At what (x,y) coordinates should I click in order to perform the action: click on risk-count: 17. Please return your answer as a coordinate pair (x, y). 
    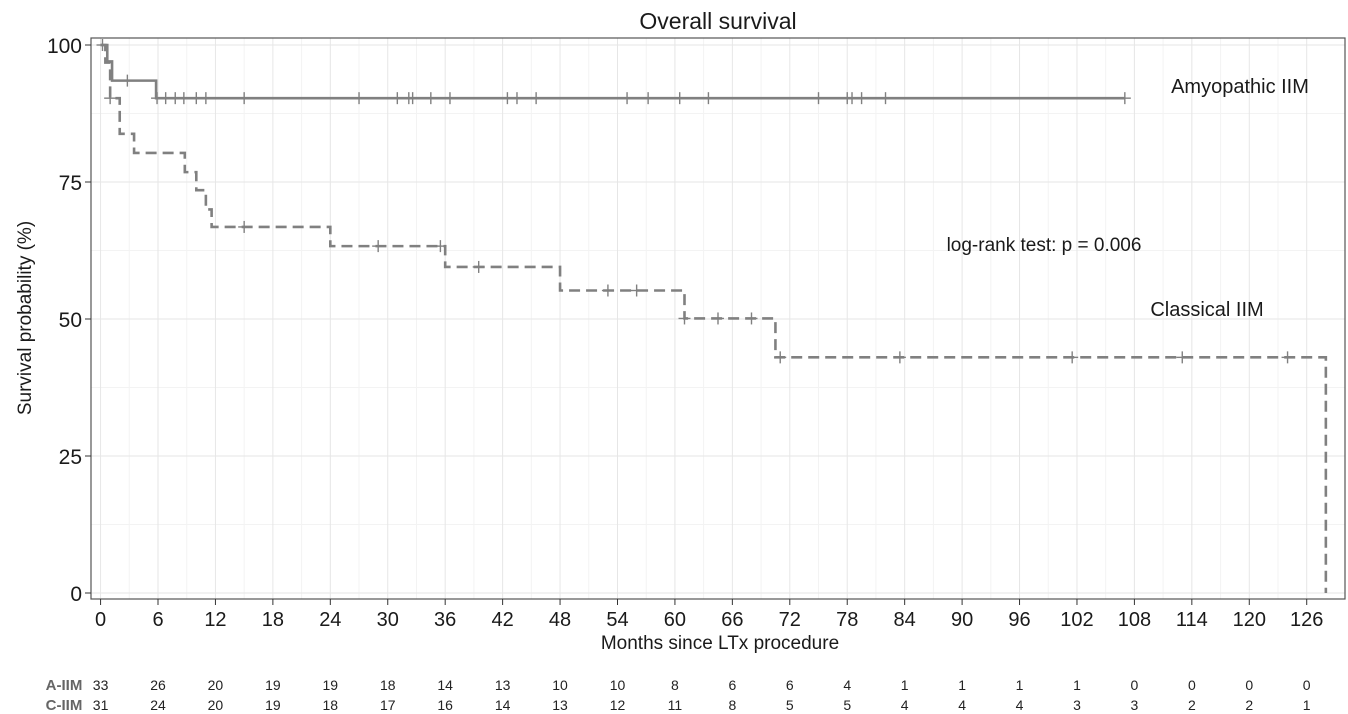
    Looking at the image, I should click on (388, 705).